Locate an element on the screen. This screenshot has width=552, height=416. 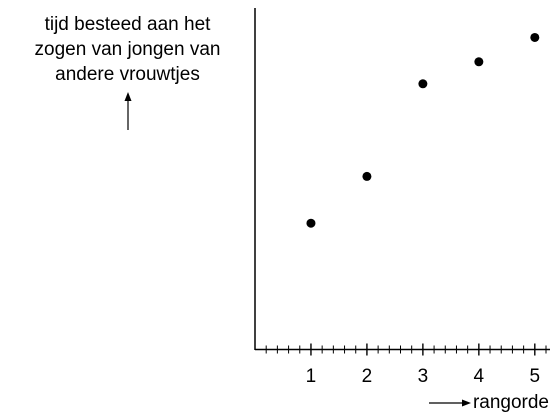
y-axis-arrow is located at coordinates (128, 111).